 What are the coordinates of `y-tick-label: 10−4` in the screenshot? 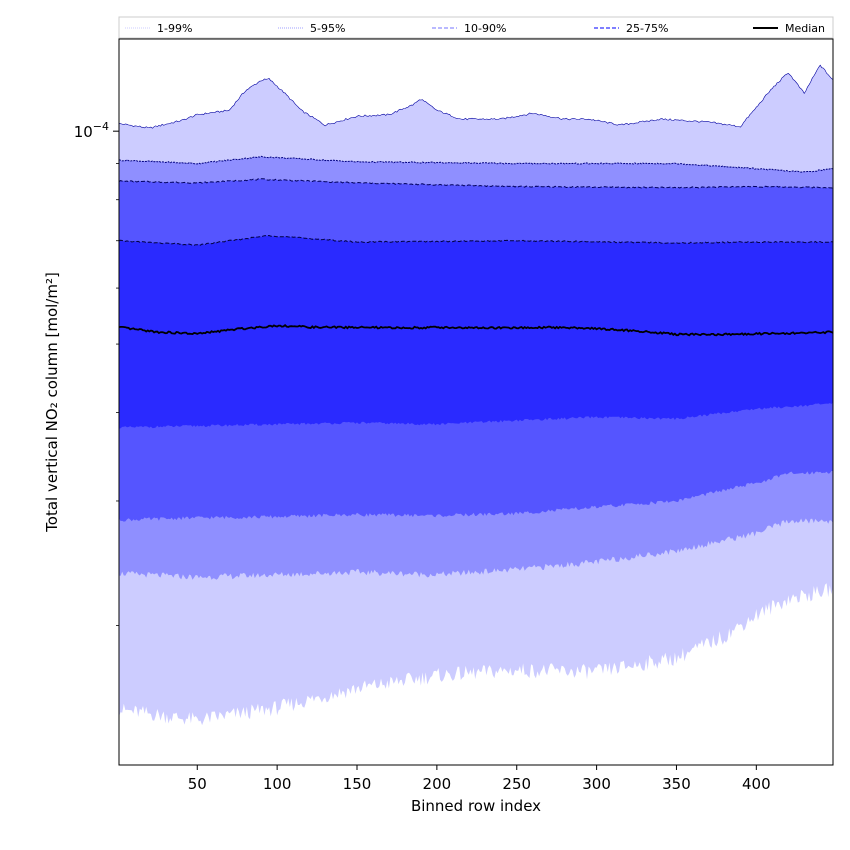 It's located at (91, 130).